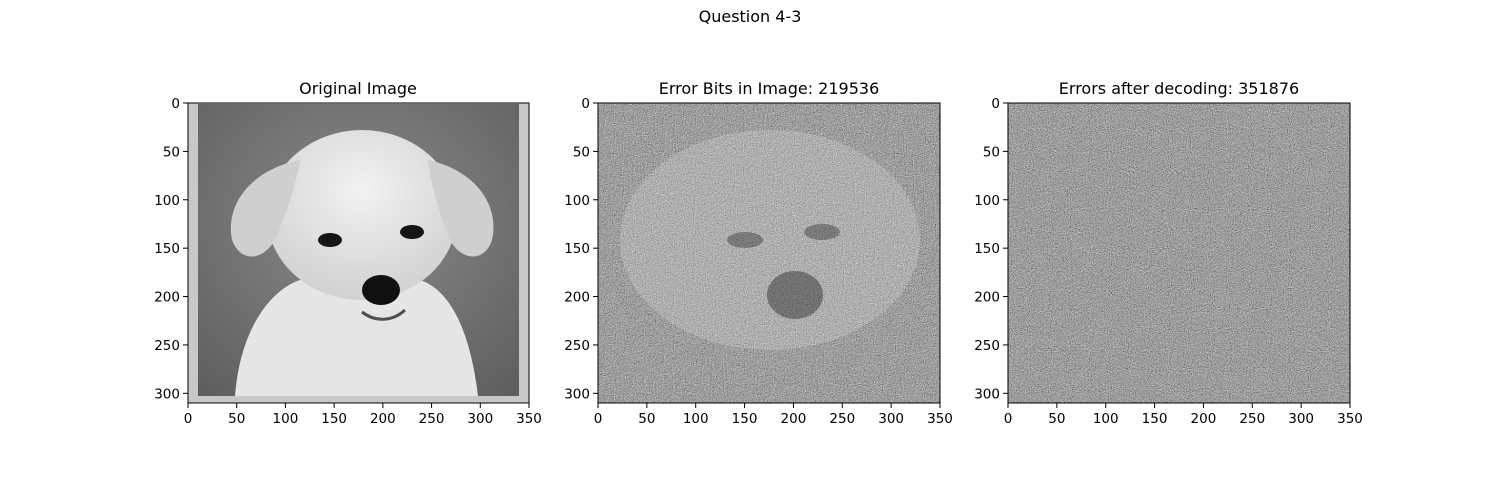 The height and width of the screenshot is (500, 1500). I want to click on panel-title-original: Original Image, so click(358, 88).